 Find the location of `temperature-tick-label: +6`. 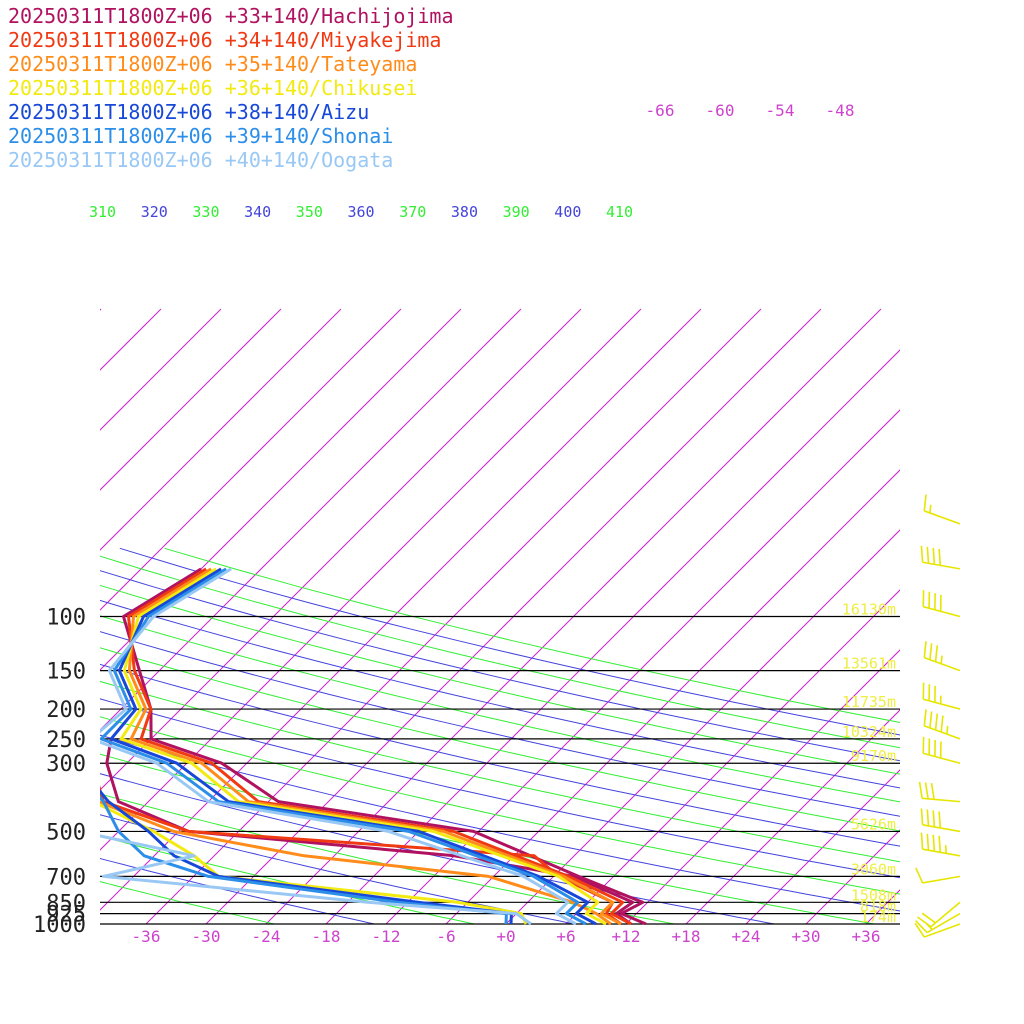

temperature-tick-label: +6 is located at coordinates (565, 936).